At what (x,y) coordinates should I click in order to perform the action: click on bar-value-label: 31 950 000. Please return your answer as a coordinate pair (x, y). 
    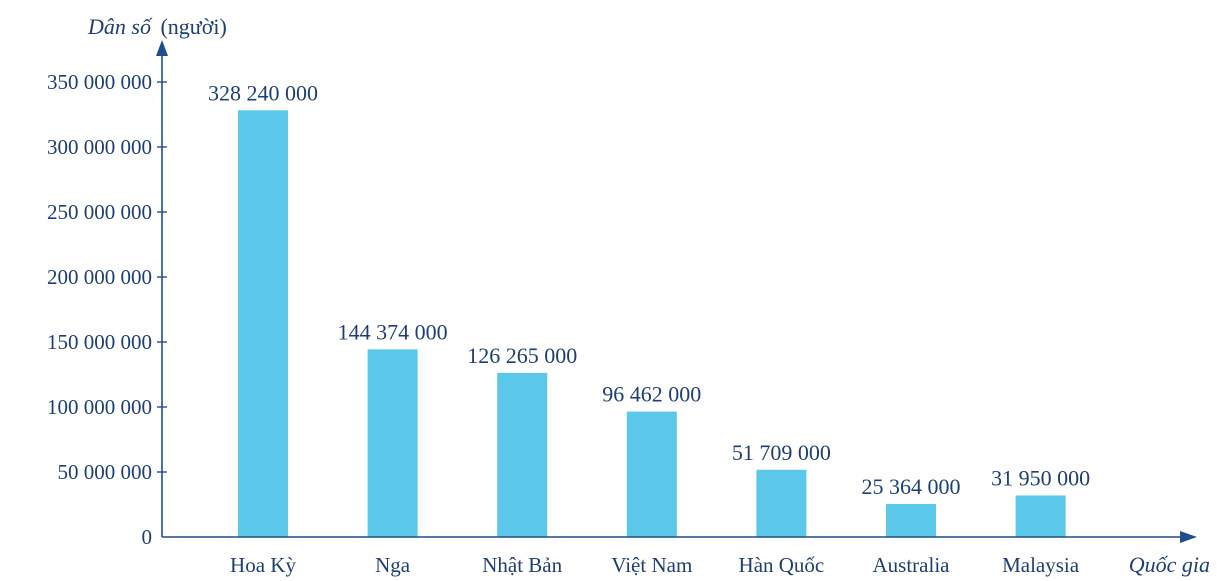
    Looking at the image, I should click on (1040, 477).